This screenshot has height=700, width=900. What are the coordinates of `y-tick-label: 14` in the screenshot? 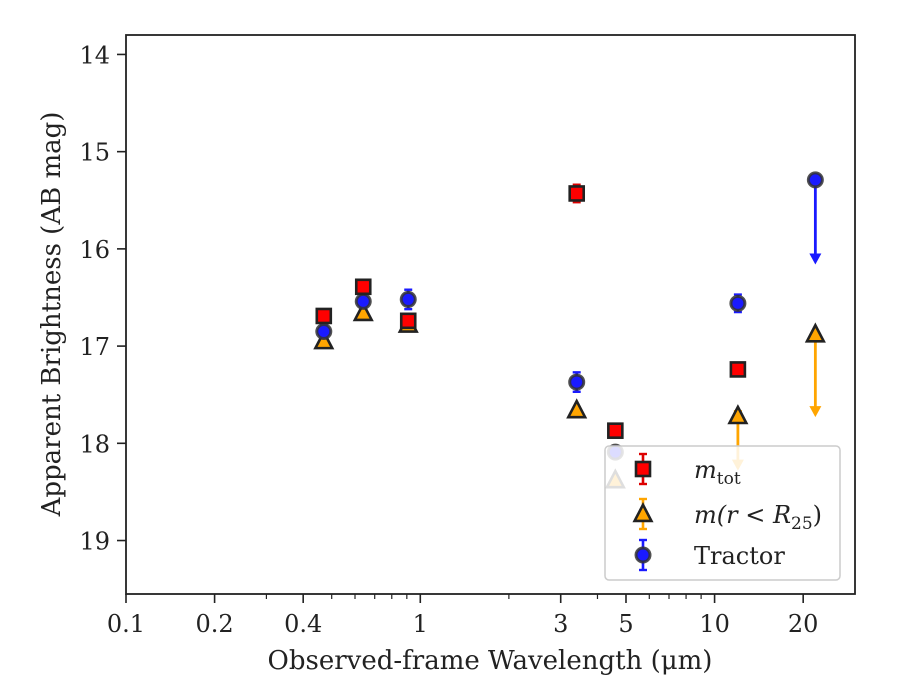 It's located at (94, 55).